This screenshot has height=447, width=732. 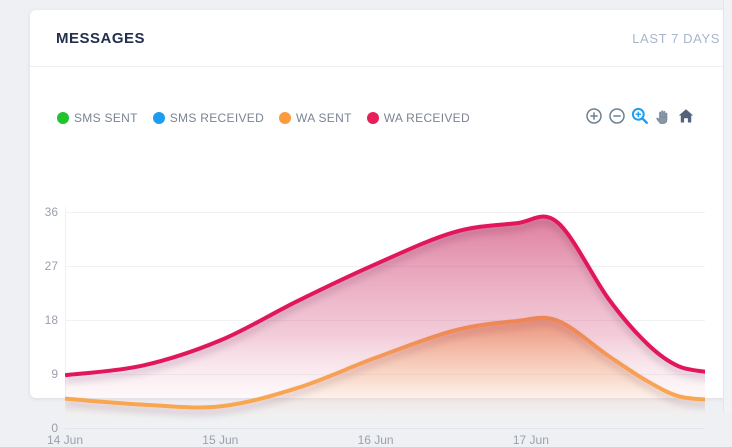 I want to click on y-axis-line, so click(x=65, y=317).